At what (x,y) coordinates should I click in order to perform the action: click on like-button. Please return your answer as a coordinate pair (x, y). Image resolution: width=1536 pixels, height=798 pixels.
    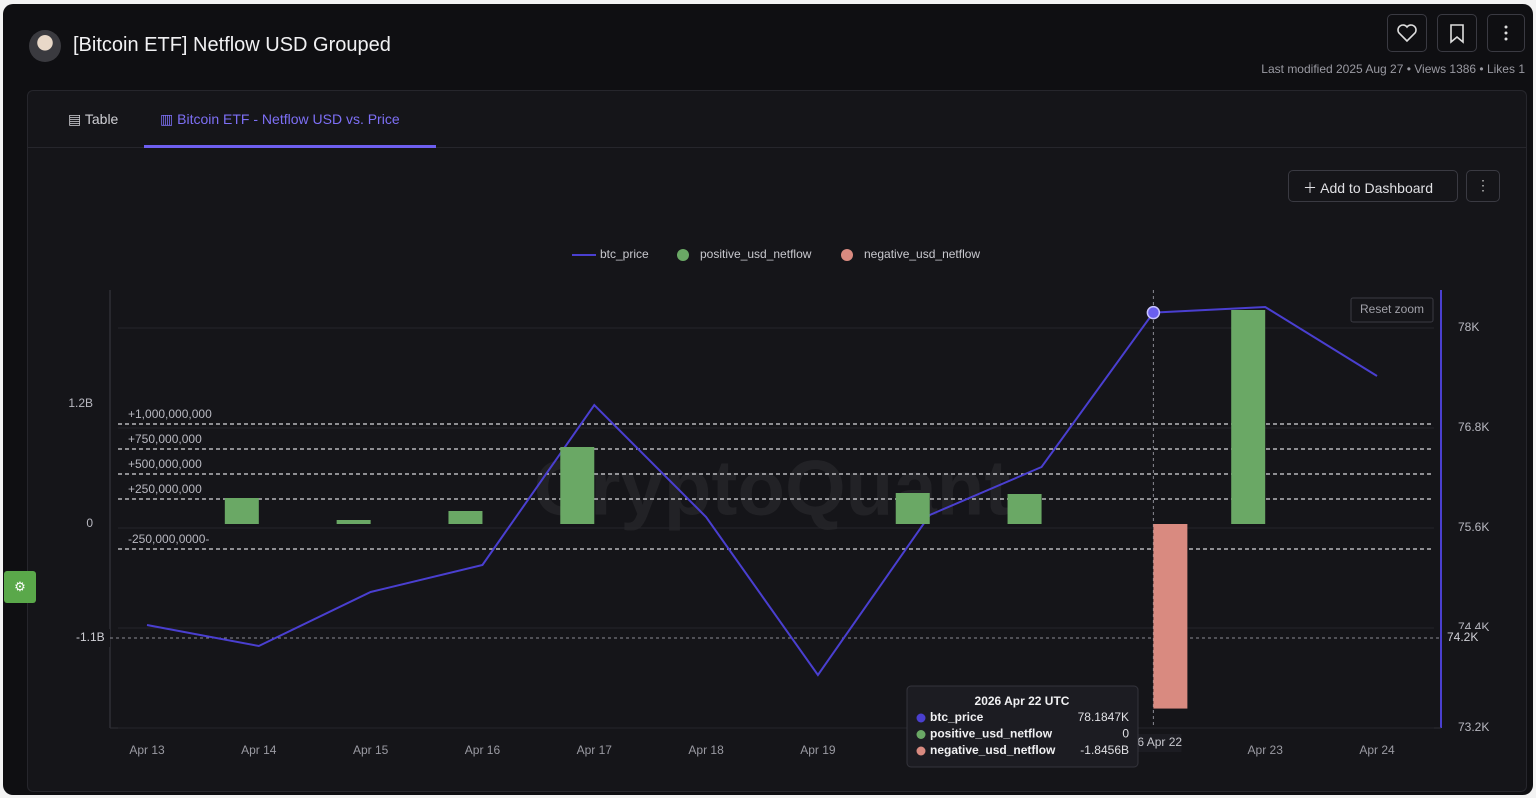
    Looking at the image, I should click on (1407, 33).